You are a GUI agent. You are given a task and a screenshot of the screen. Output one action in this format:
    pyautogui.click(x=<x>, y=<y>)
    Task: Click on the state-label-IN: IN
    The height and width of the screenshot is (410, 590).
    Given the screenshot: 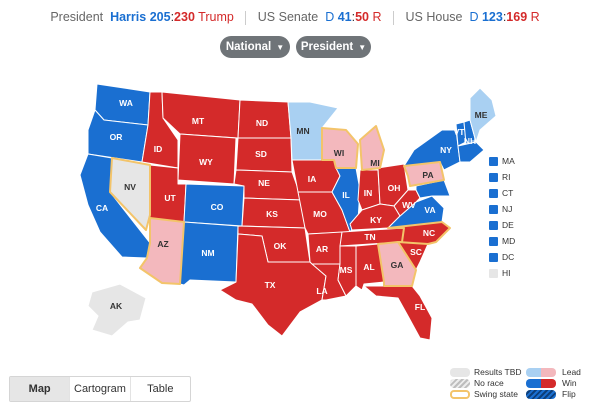 What is the action you would take?
    pyautogui.click(x=368, y=193)
    